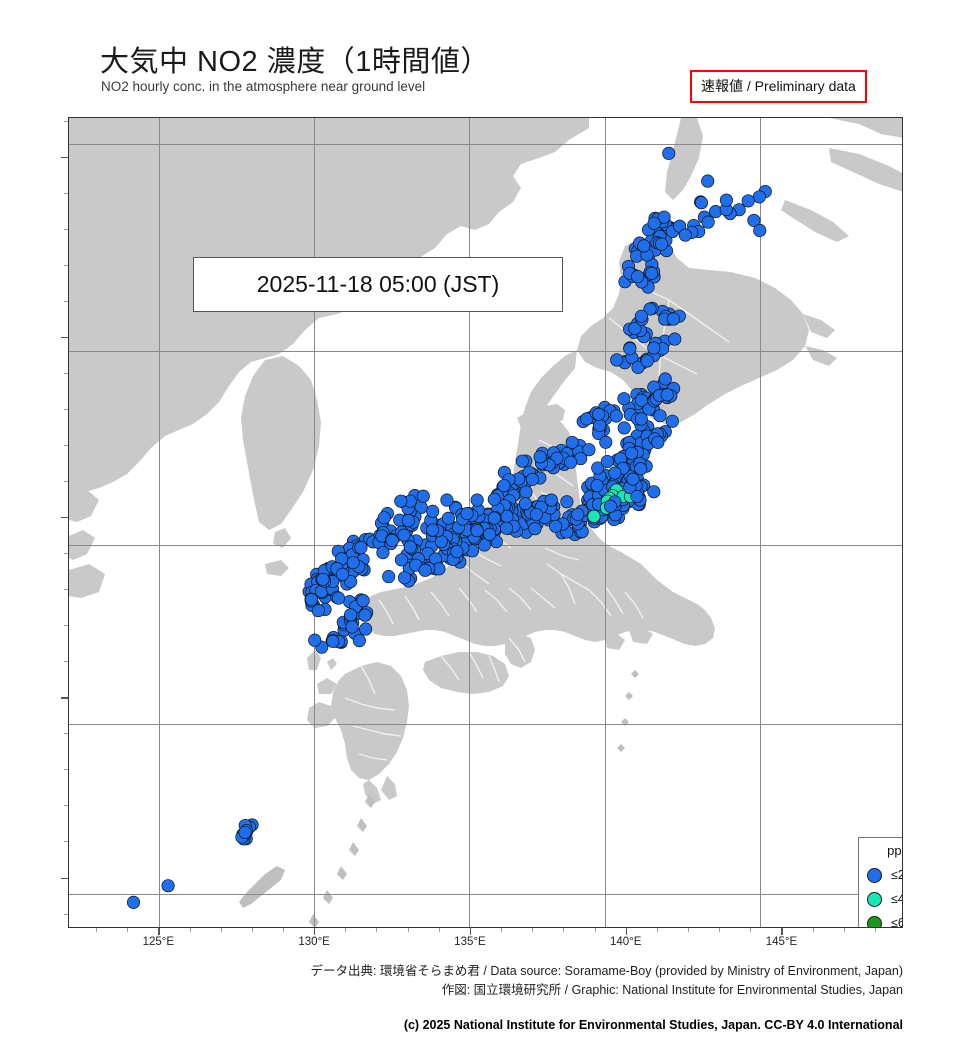 This screenshot has height=1060, width=980. What do you see at coordinates (64, 518) in the screenshot?
I see `y-tick-major` at bounding box center [64, 518].